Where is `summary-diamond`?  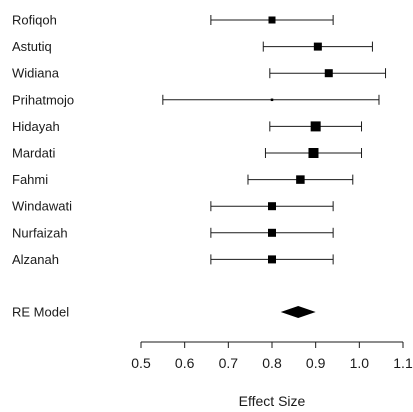
summary-diamond is located at coordinates (298, 312).